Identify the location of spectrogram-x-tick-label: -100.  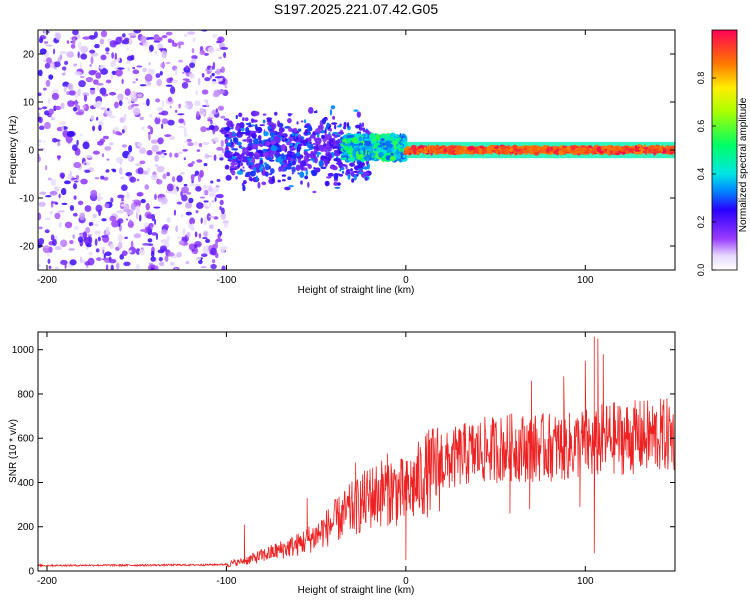
(226, 280).